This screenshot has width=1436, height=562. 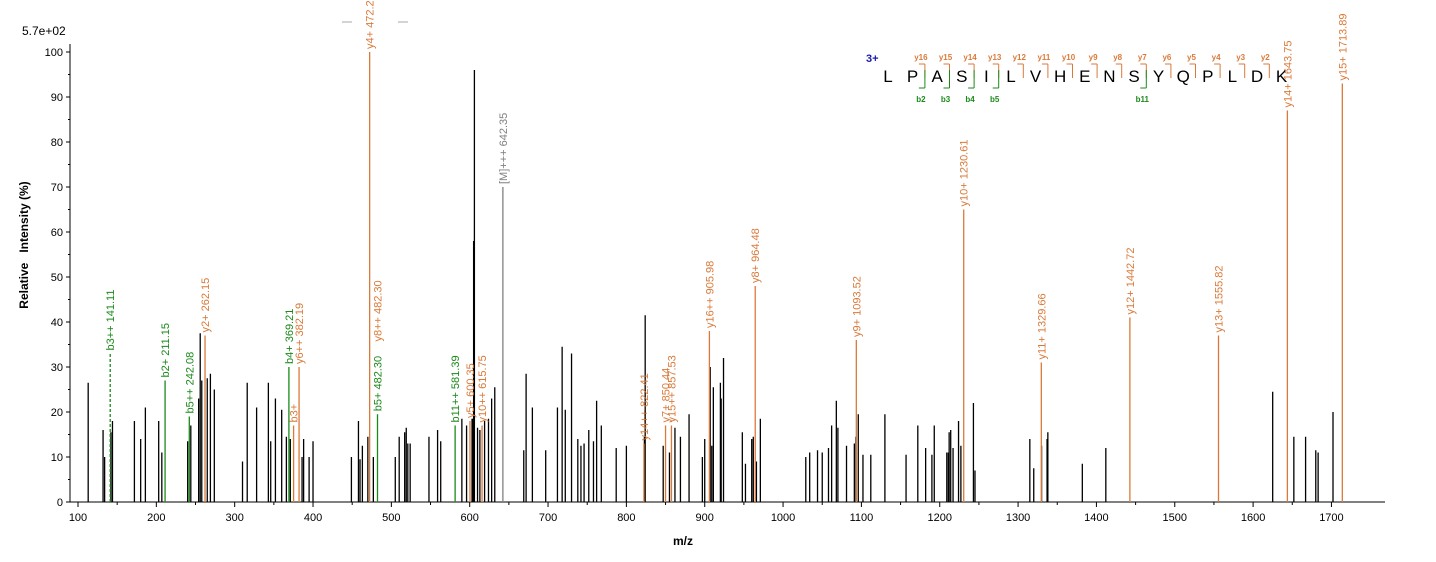 I want to click on peak-label: y14++ 822.41, so click(x=645, y=406).